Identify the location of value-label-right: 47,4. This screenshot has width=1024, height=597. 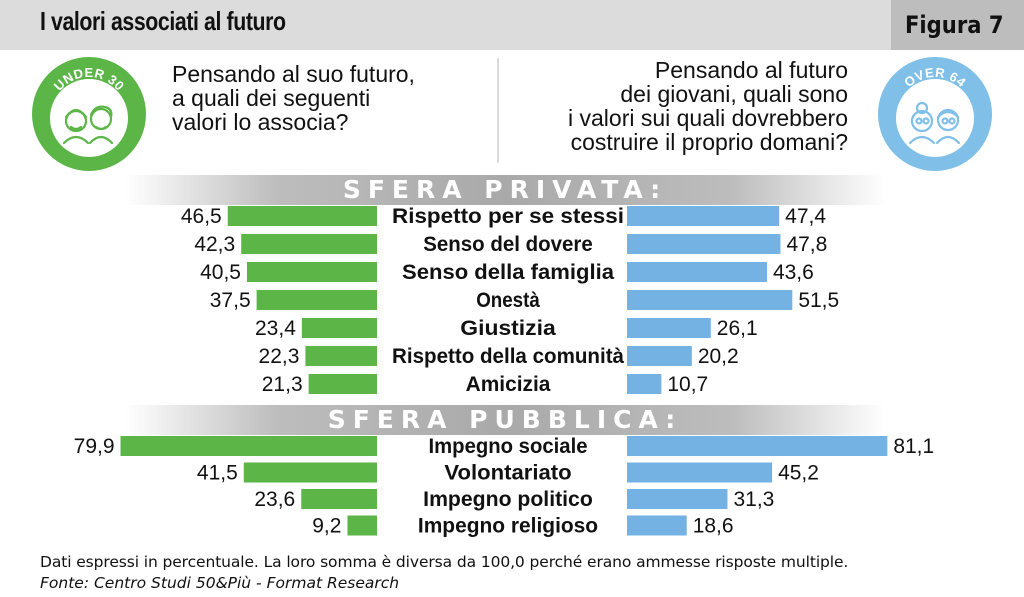
(805, 216).